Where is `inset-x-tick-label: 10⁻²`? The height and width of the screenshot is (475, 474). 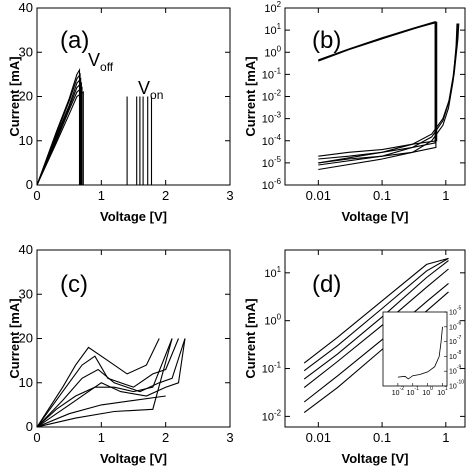
inset-x-tick-label: 10⁻² is located at coordinates (398, 391).